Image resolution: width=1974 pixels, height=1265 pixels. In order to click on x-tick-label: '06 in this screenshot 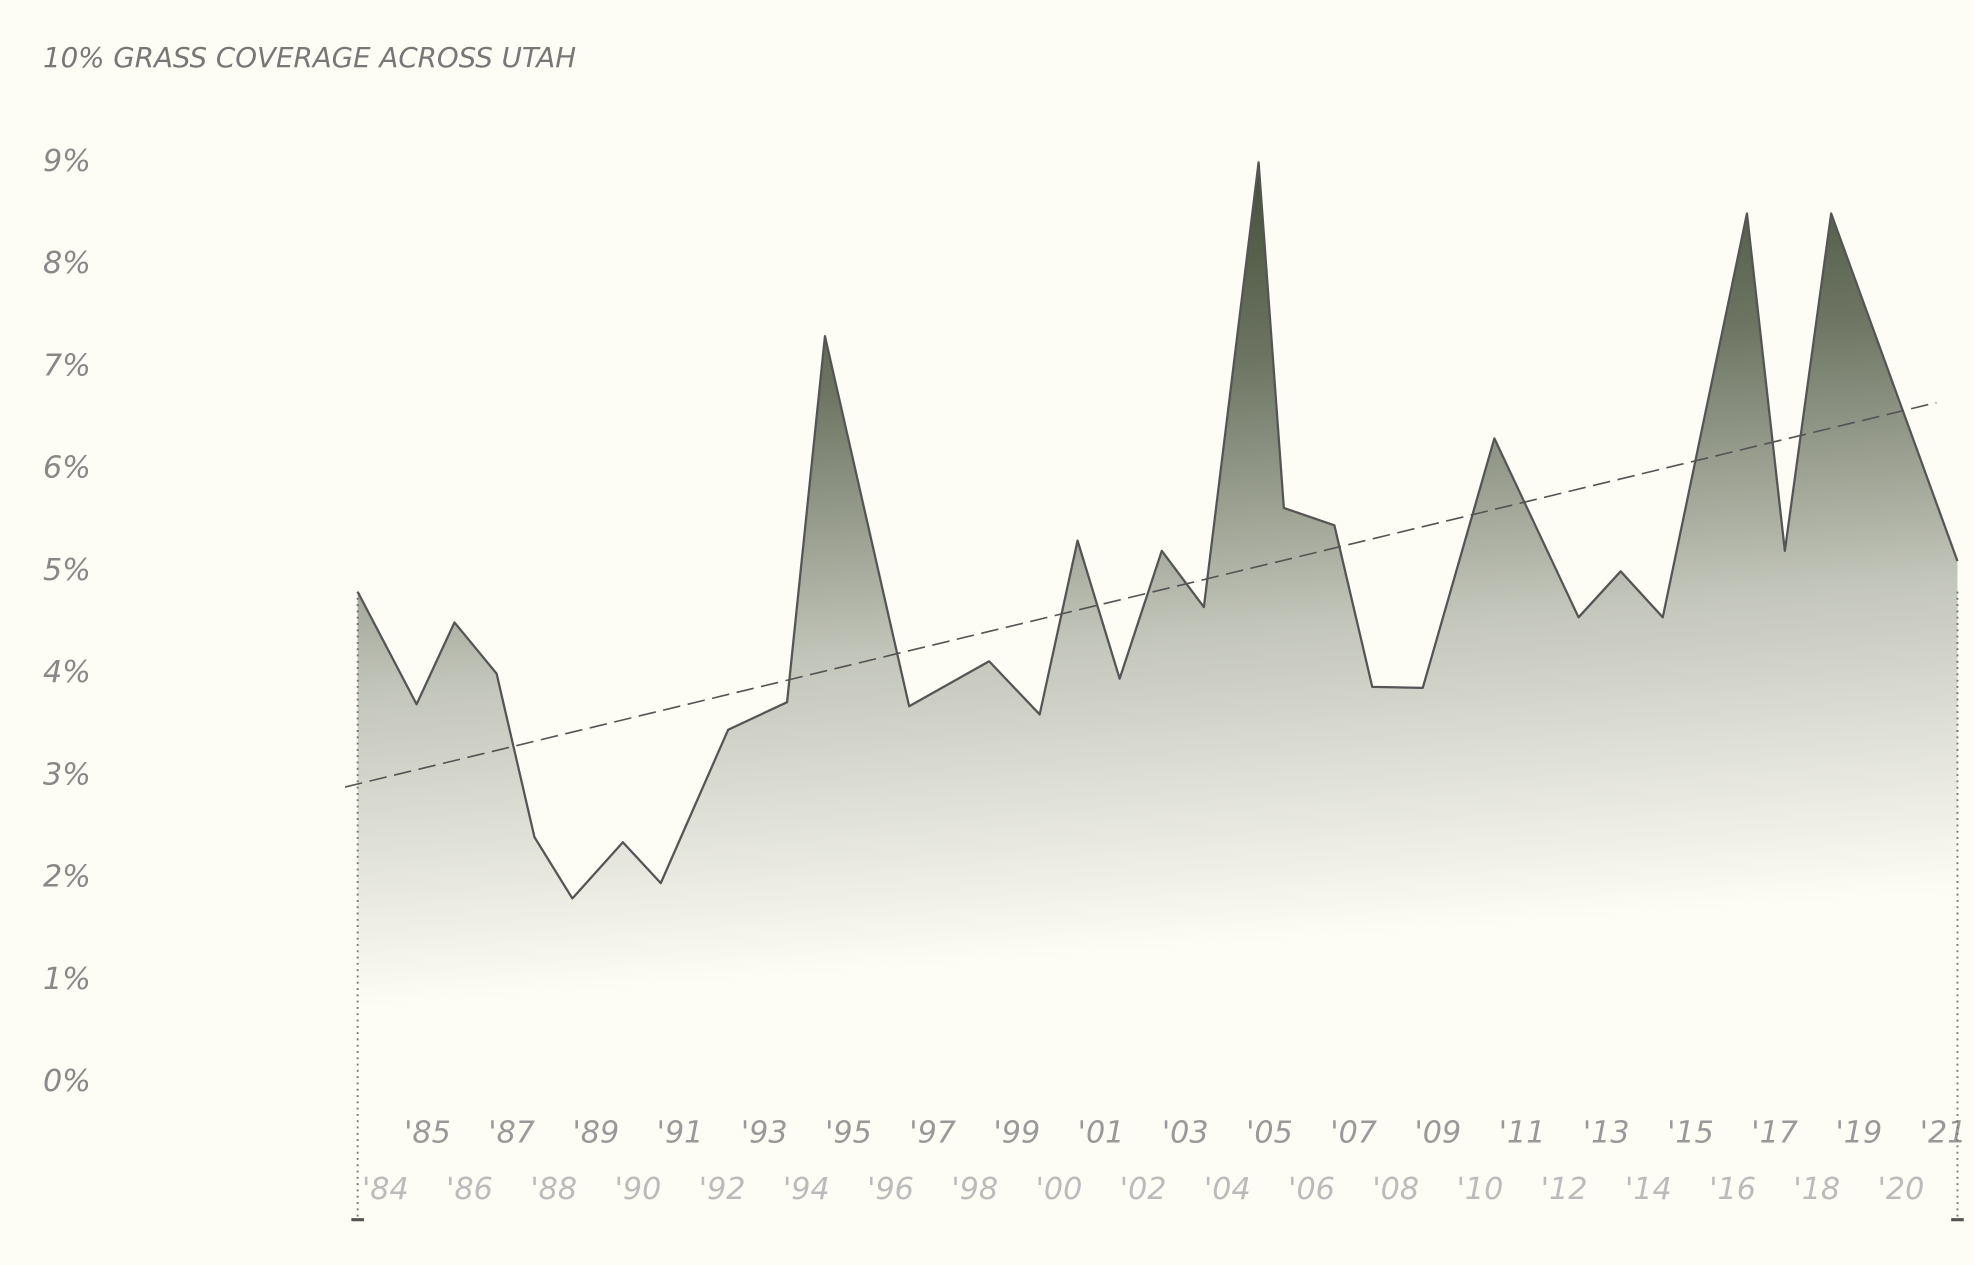, I will do `click(1311, 1189)`.